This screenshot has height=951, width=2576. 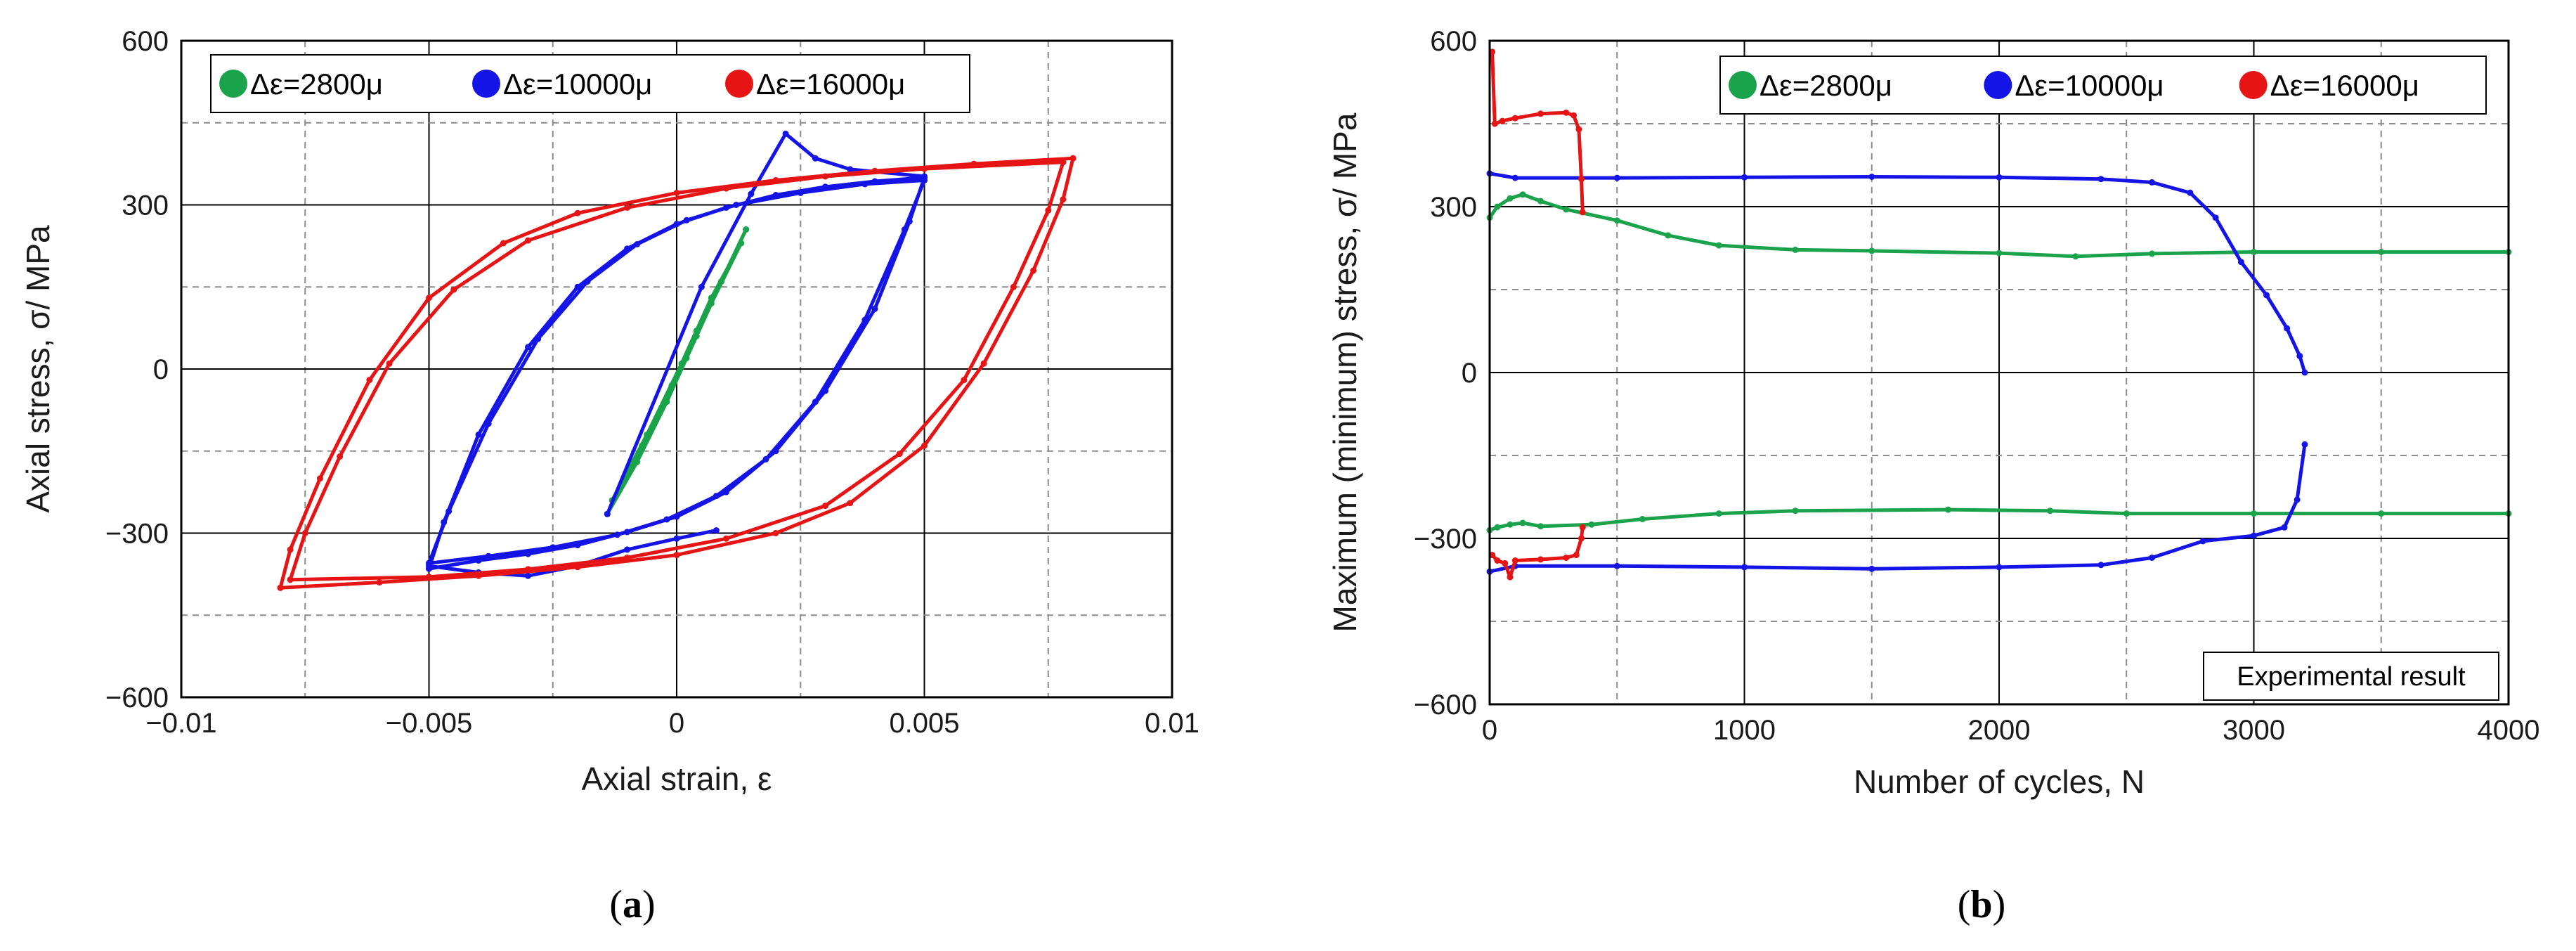 I want to click on annotation-text: Experimental result, so click(x=2351, y=677).